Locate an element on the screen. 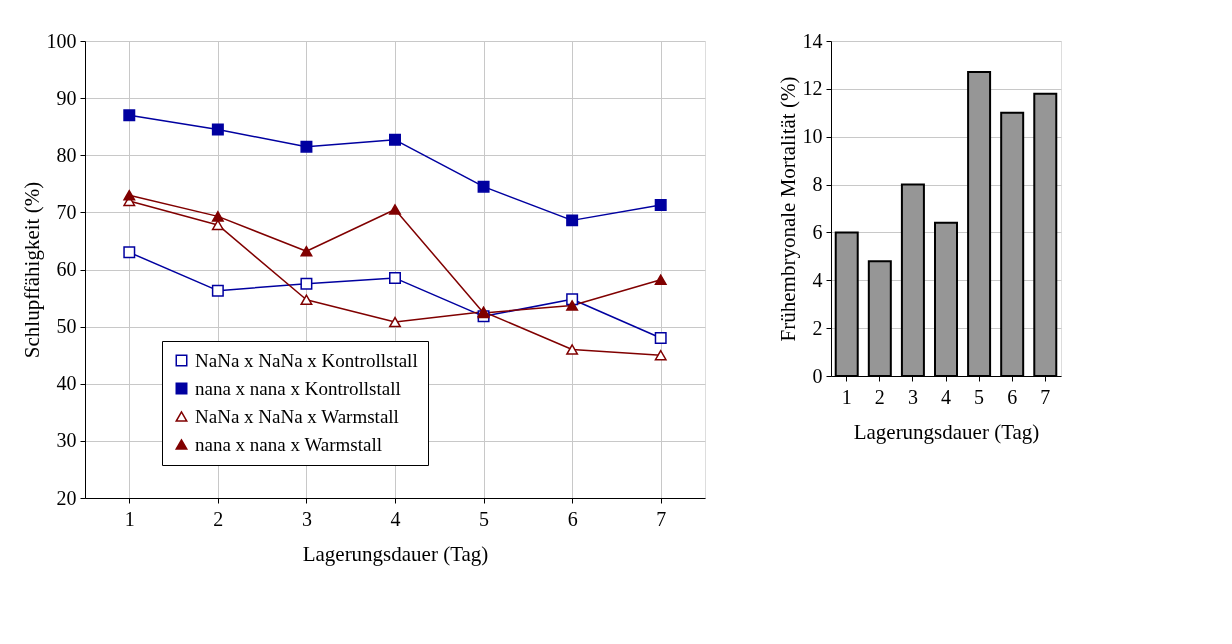 The height and width of the screenshot is (644, 1232). y-tick-label: 40 is located at coordinates (66, 383).